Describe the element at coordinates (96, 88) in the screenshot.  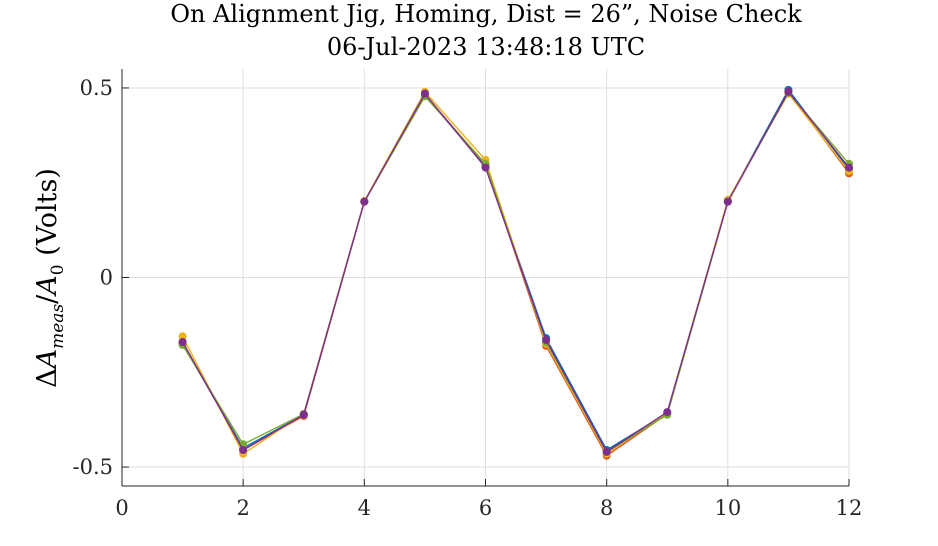
I see `y-tick-label: 0.5` at that location.